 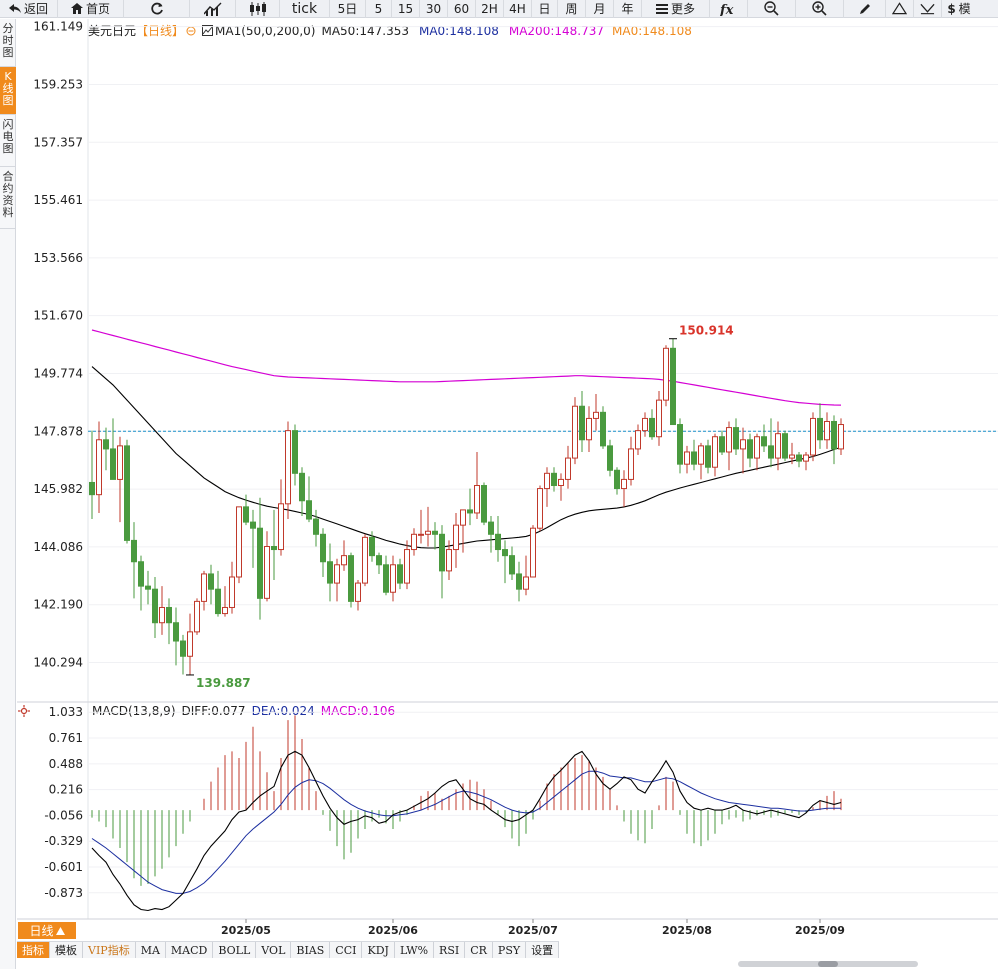 What do you see at coordinates (545, 9) in the screenshot?
I see `period-day: 日` at bounding box center [545, 9].